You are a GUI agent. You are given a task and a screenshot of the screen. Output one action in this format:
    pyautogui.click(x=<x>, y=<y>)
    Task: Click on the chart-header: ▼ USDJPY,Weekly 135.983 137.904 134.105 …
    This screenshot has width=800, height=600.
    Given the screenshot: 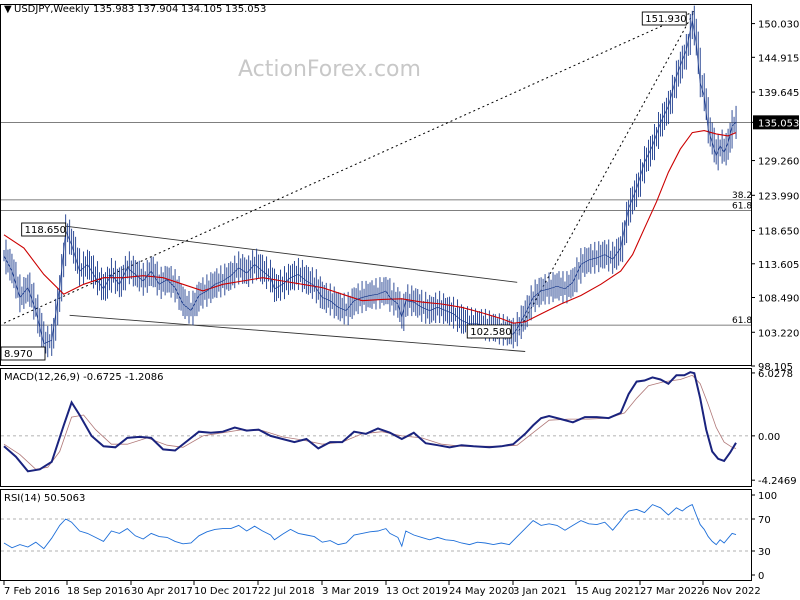 What is the action you would take?
    pyautogui.click(x=135, y=9)
    